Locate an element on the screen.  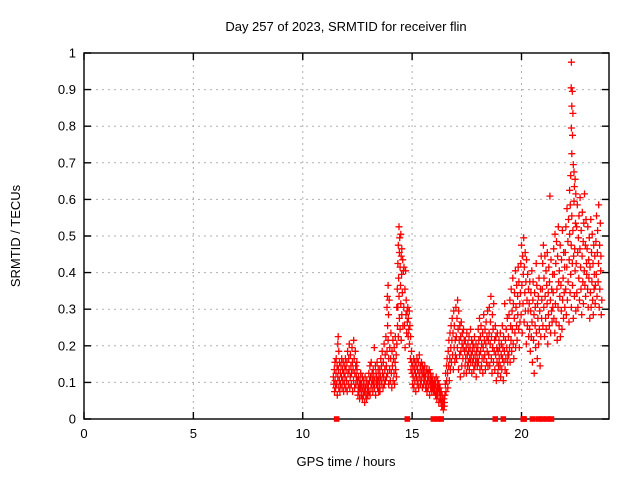
x-tick-label: 15 is located at coordinates (412, 433).